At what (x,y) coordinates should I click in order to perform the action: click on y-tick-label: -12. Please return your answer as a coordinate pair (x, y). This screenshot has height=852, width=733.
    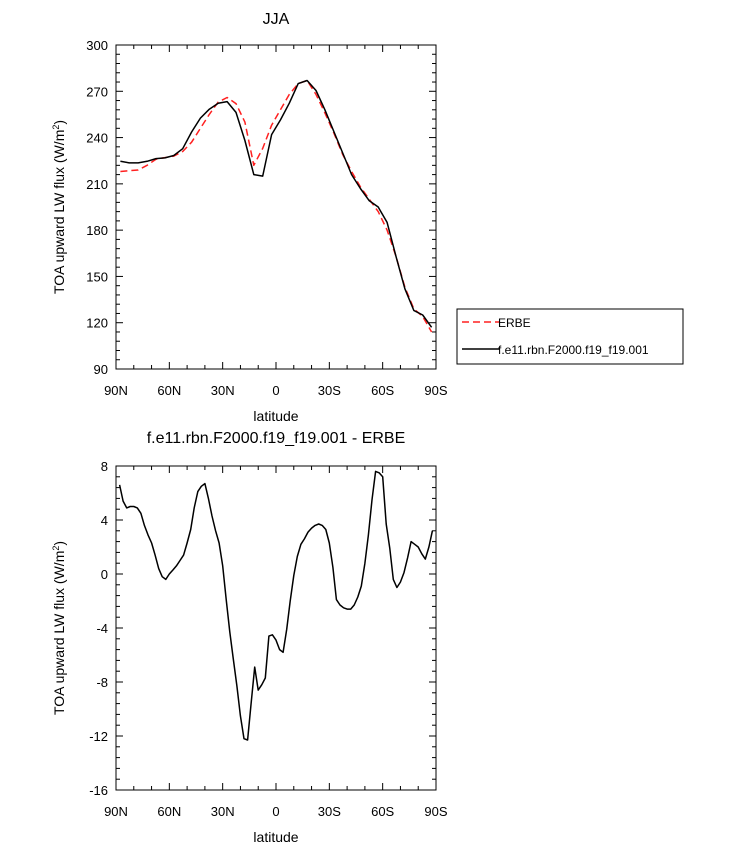
    Looking at the image, I should click on (98, 736).